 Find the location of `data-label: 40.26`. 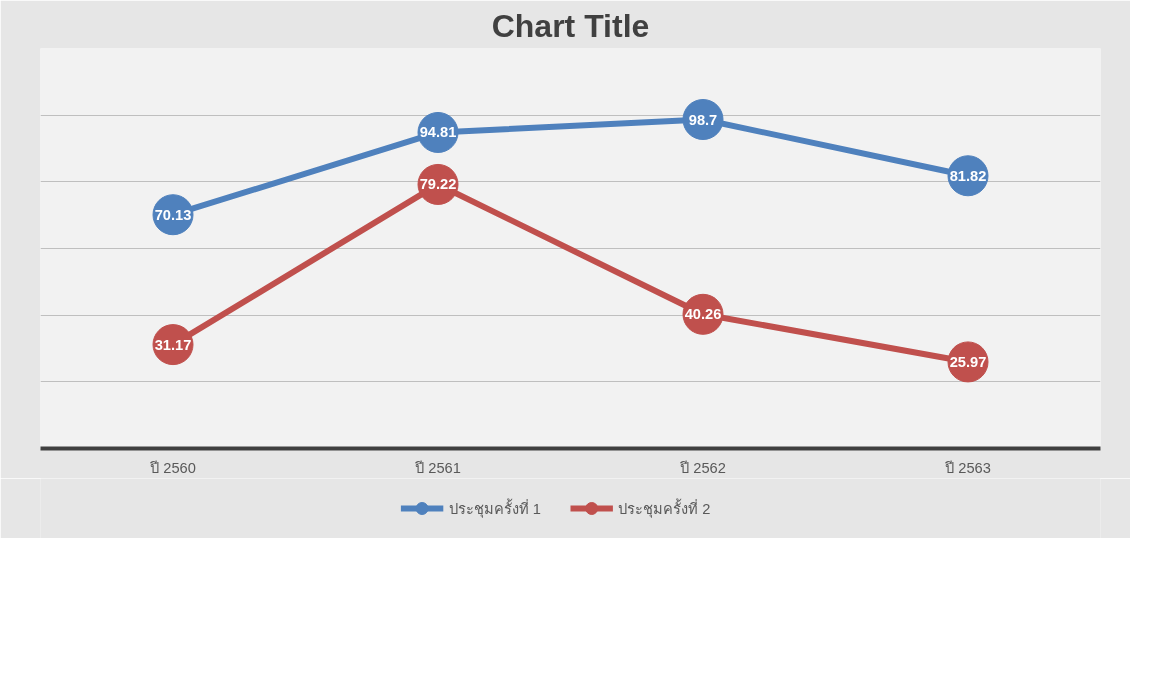

data-label: 40.26 is located at coordinates (703, 314).